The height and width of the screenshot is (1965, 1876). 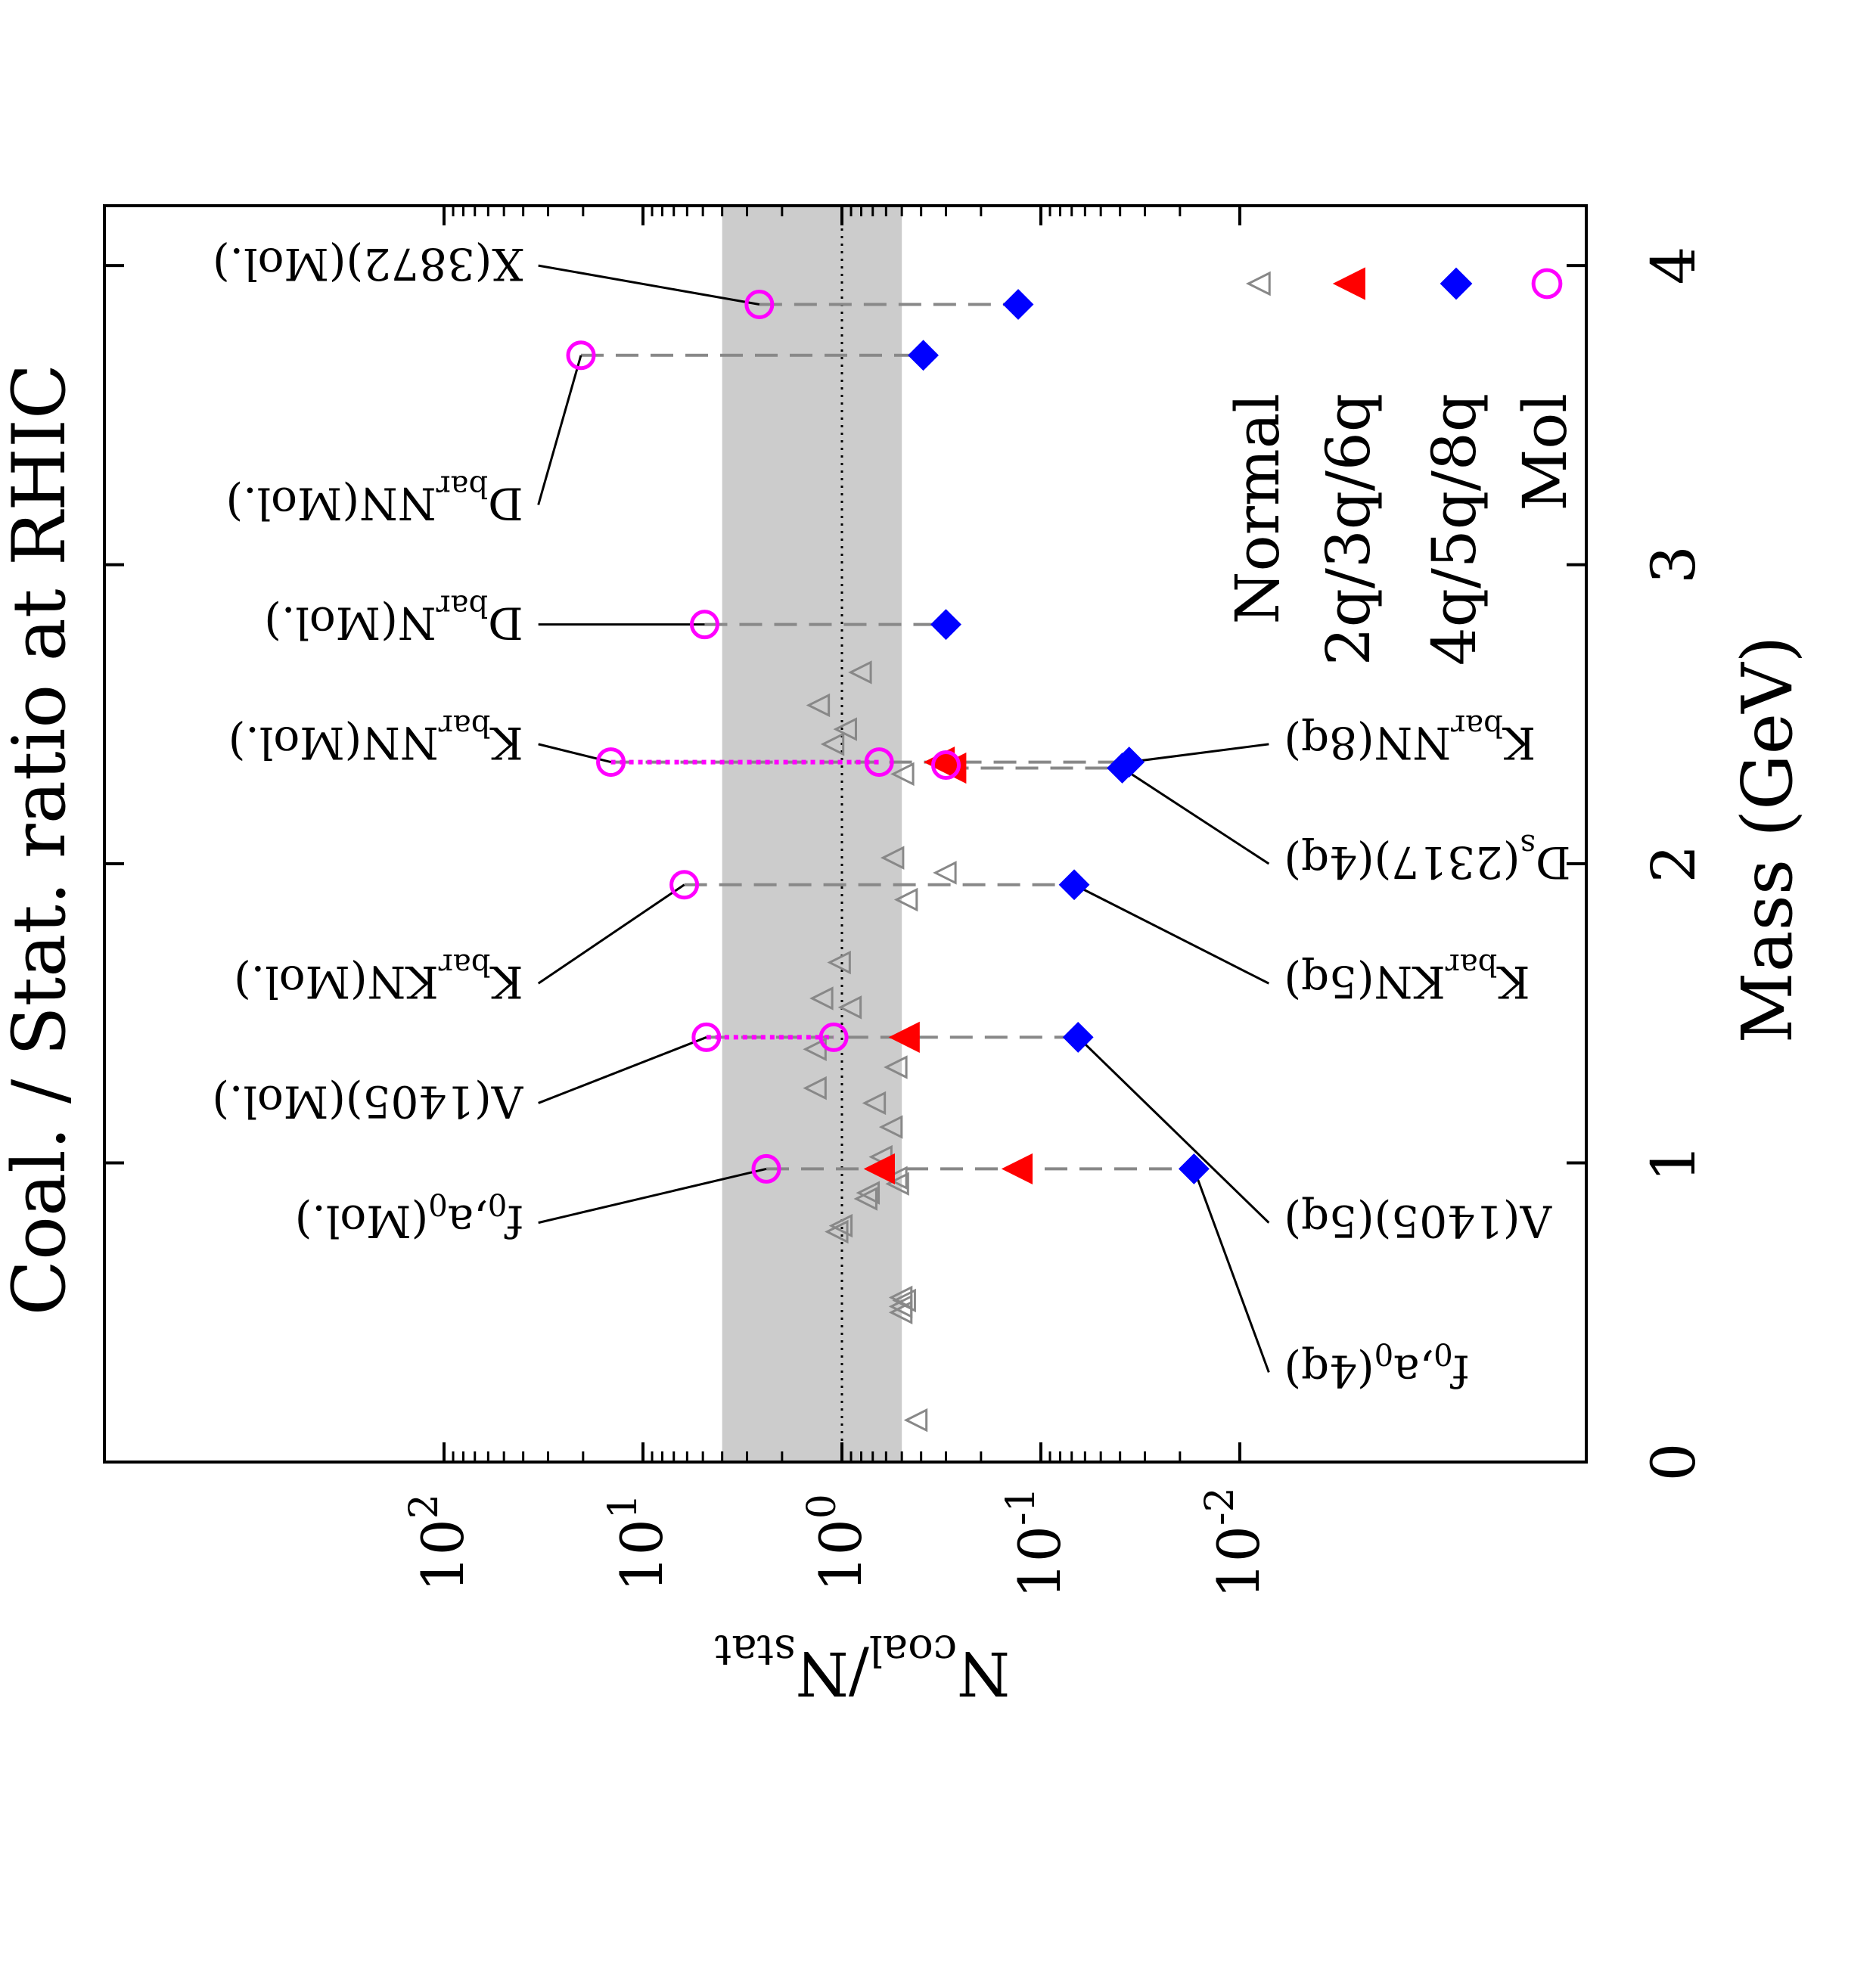 I want to click on y-axis-label-n: N, so click(x=984, y=1673).